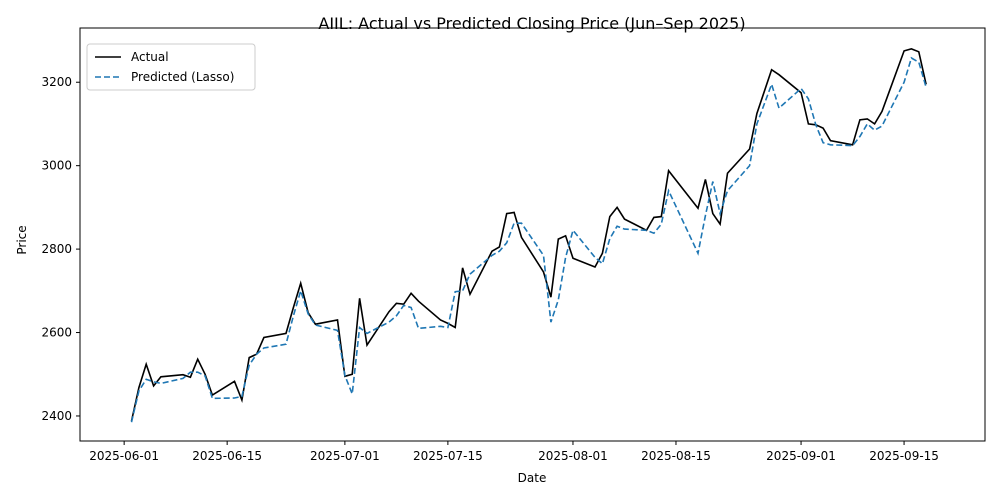 The width and height of the screenshot is (1000, 500). I want to click on legend-label: Predicted (Lasso), so click(182, 77).